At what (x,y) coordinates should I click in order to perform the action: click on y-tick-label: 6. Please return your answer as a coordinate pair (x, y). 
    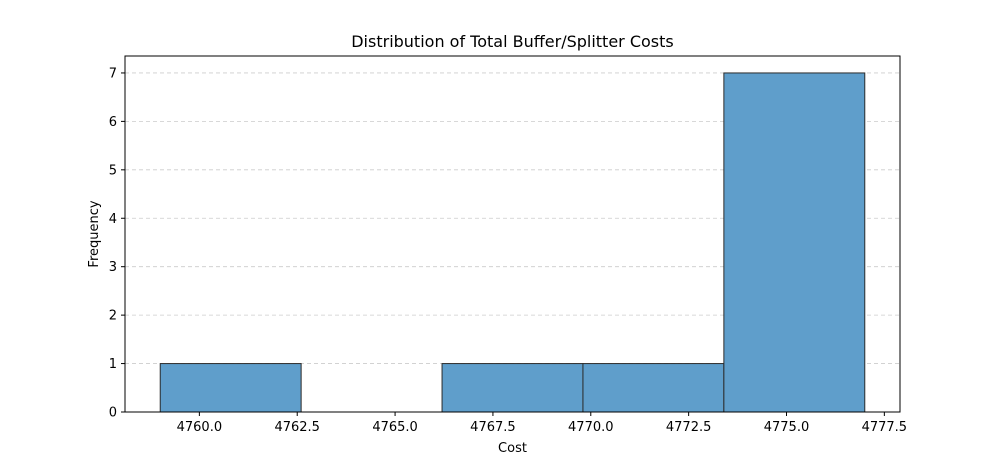
    Looking at the image, I should click on (113, 122).